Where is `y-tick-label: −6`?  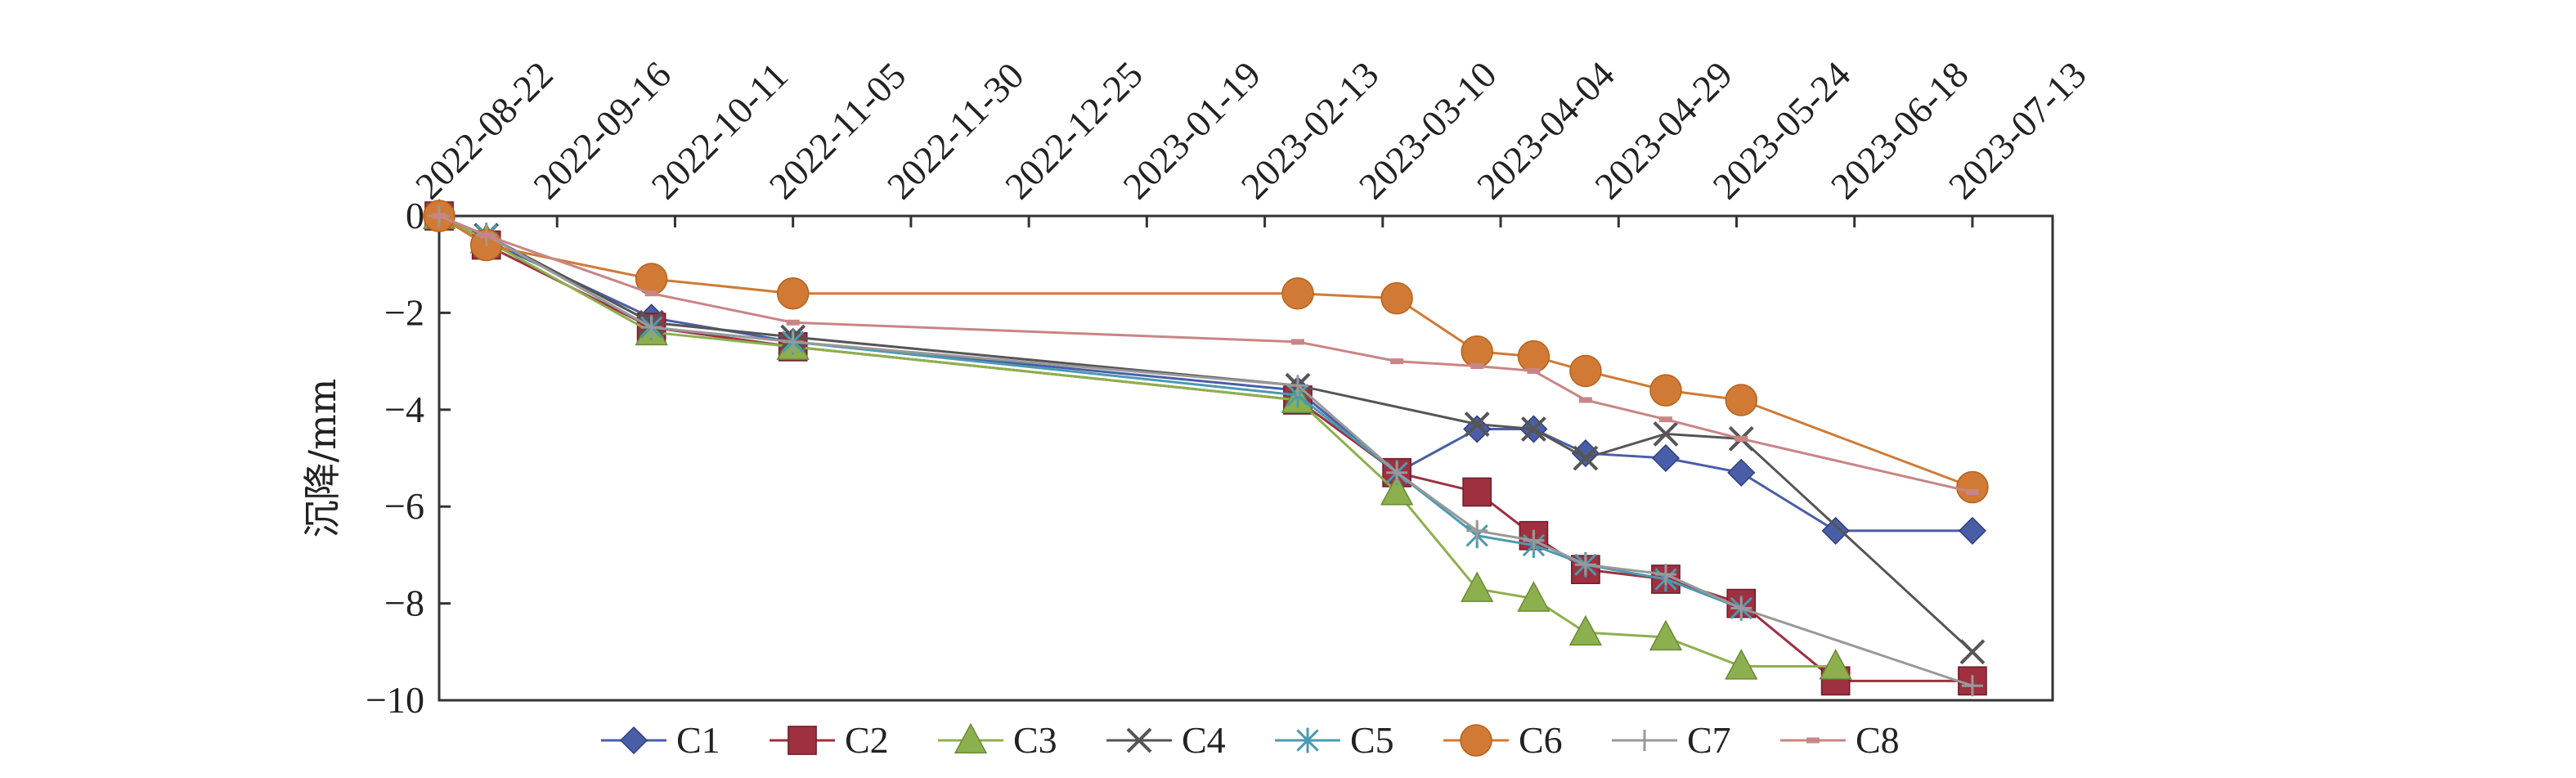 y-tick-label: −6 is located at coordinates (404, 506).